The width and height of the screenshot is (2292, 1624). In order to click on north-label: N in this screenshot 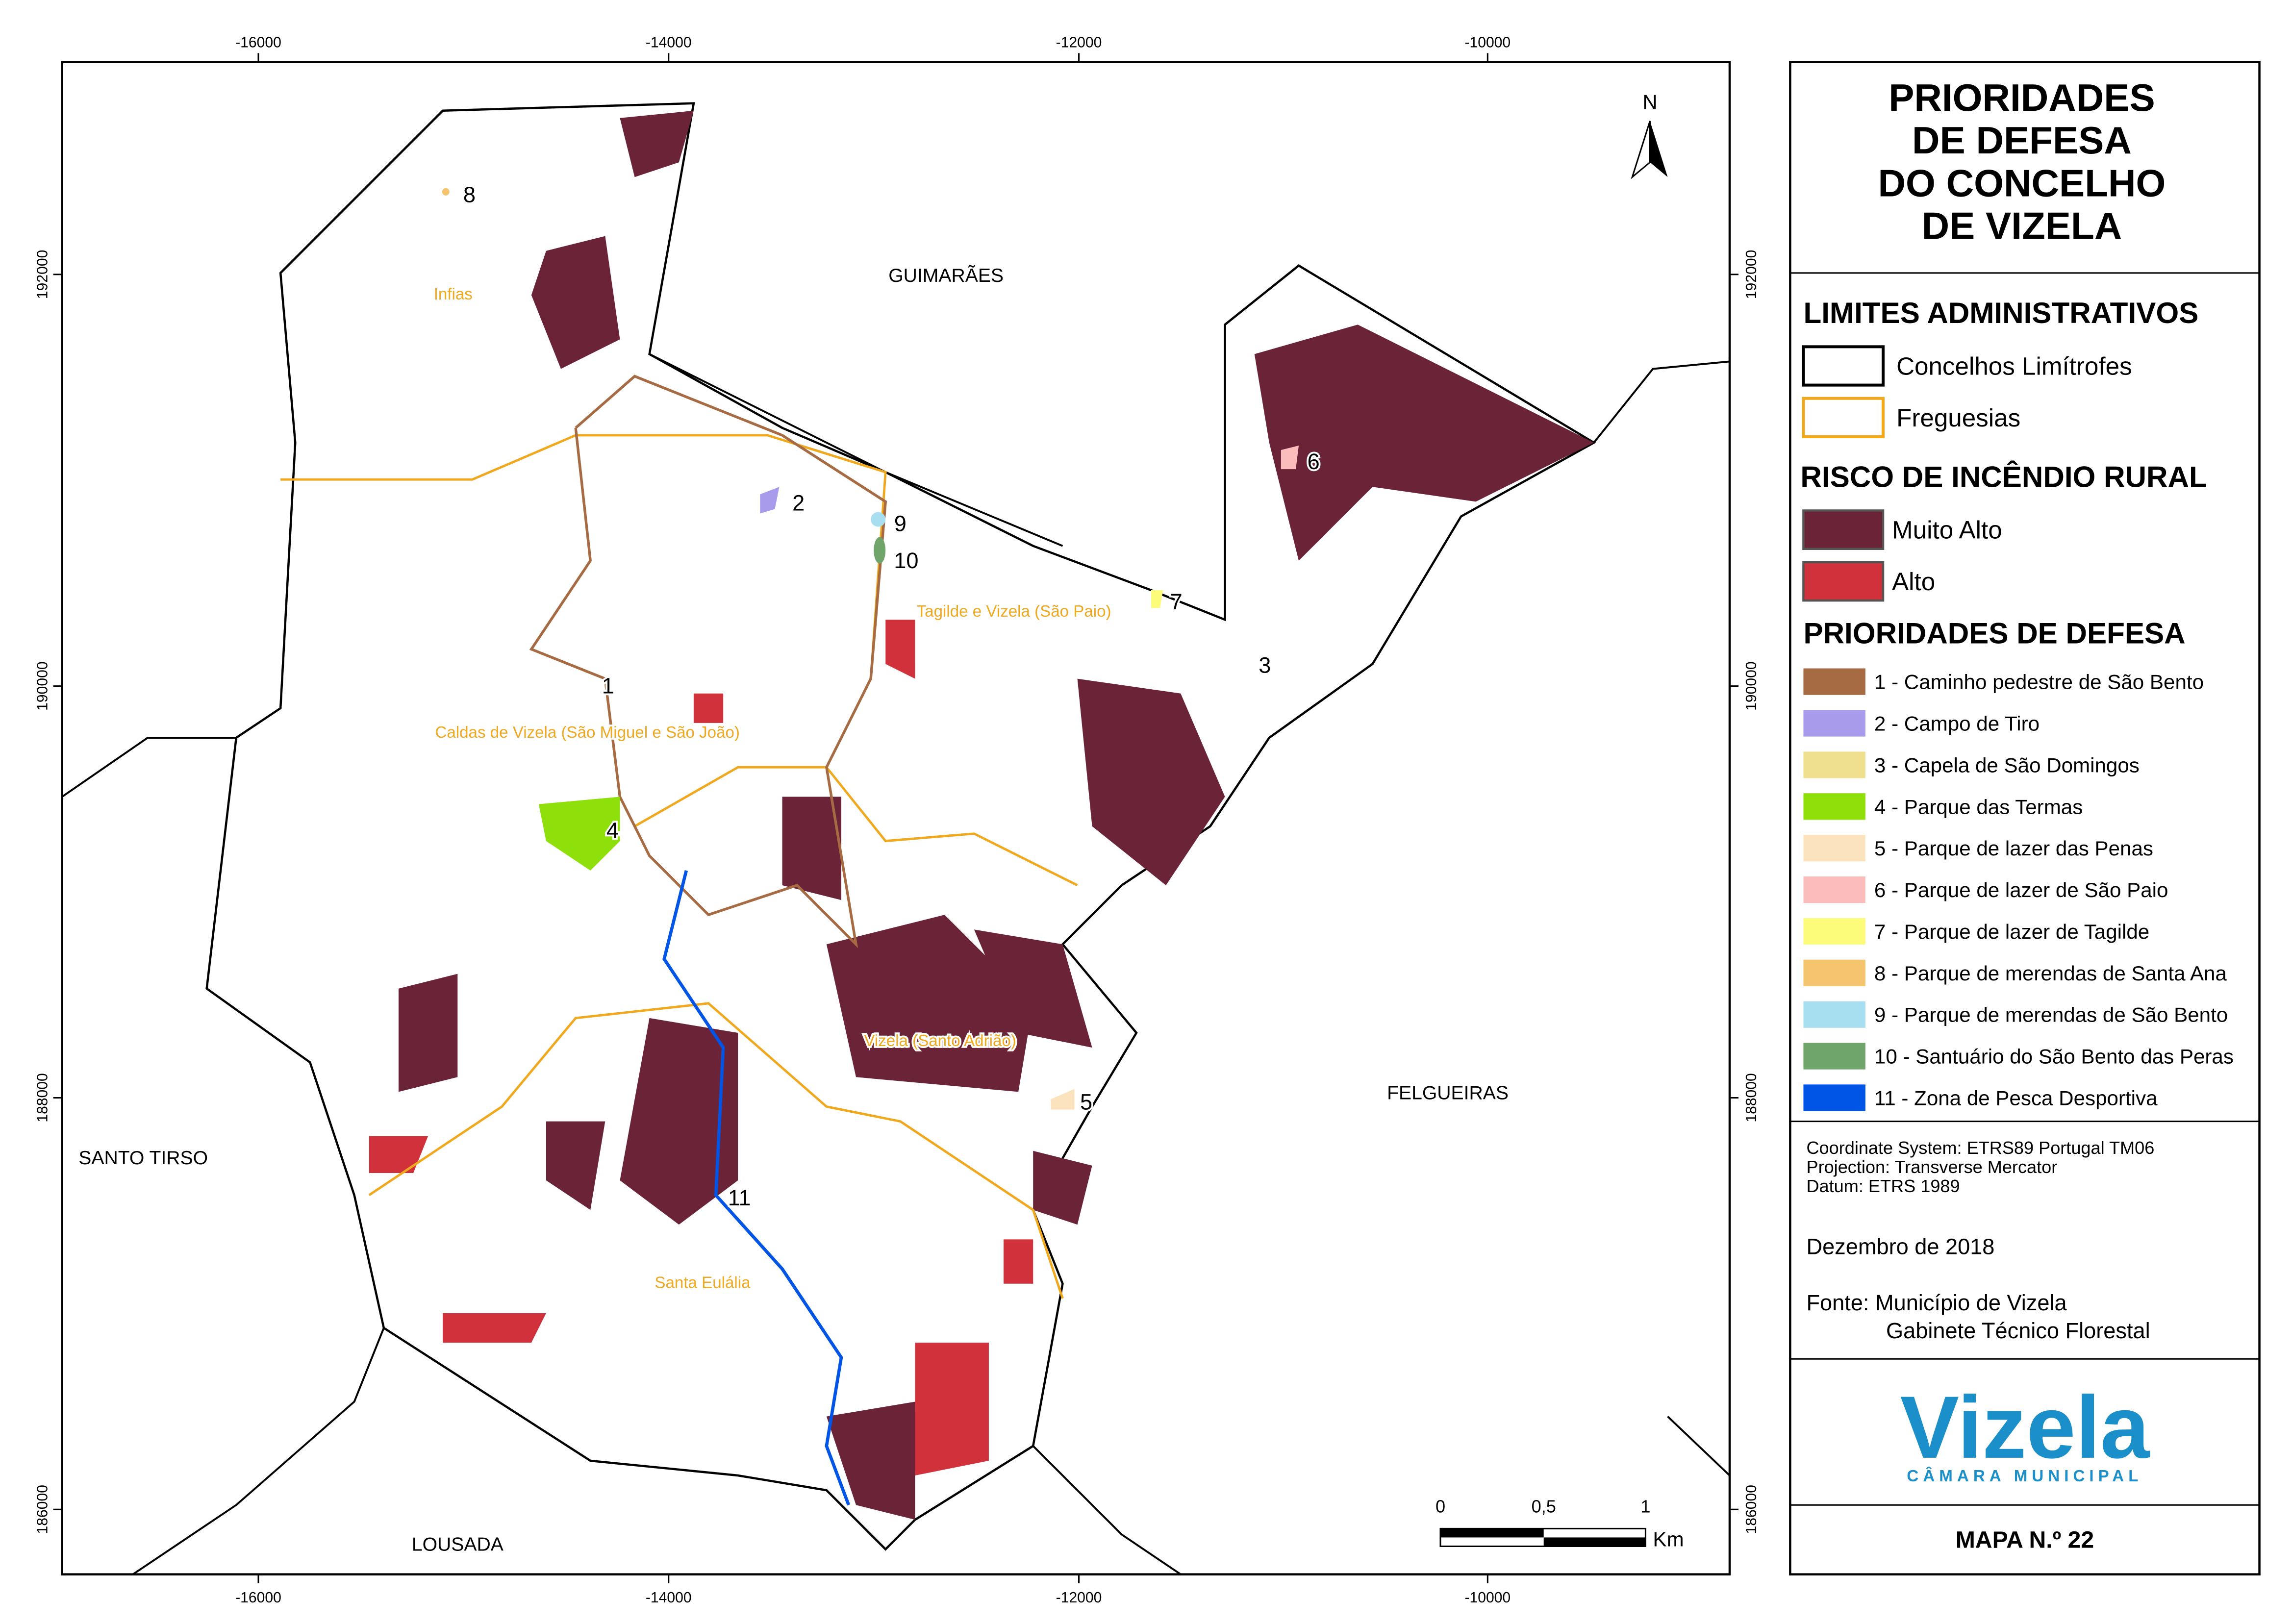, I will do `click(1649, 102)`.